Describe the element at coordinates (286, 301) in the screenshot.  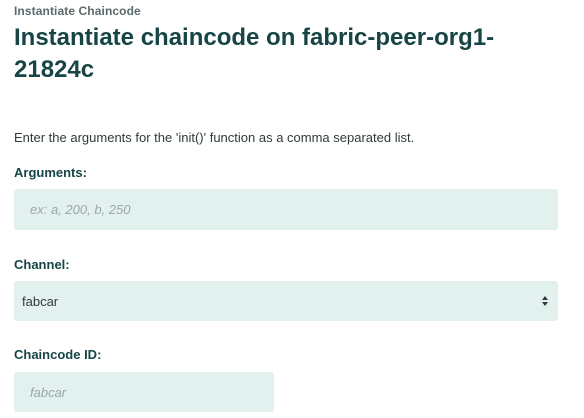
I see `channel-select: fabcar` at that location.